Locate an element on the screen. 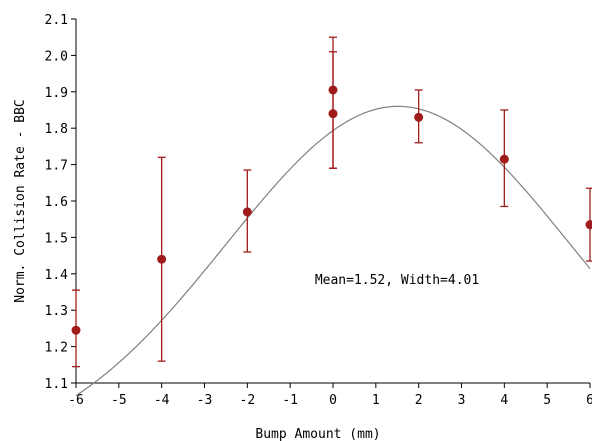  x-tick-label: 2 is located at coordinates (419, 400).